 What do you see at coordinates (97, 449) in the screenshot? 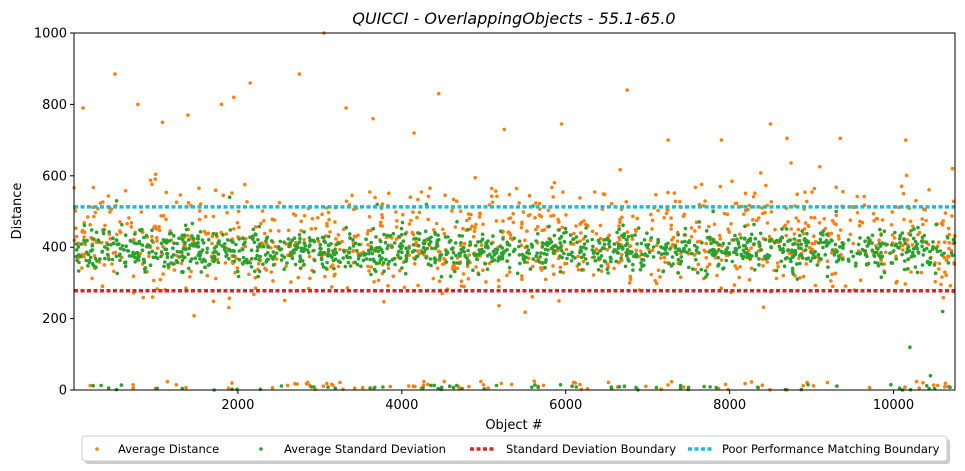
I see `legend-marker` at bounding box center [97, 449].